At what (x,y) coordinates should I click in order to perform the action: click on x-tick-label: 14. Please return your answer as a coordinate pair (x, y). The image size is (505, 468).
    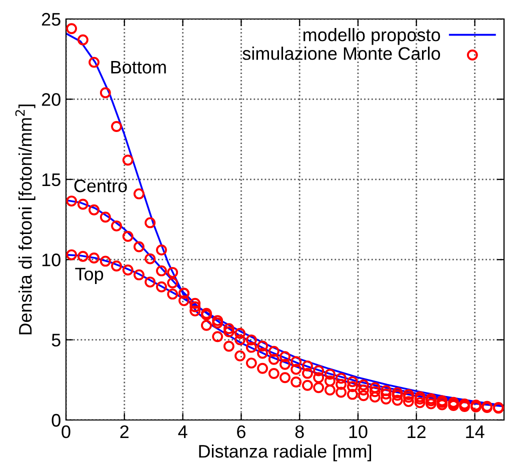
    Looking at the image, I should click on (475, 432).